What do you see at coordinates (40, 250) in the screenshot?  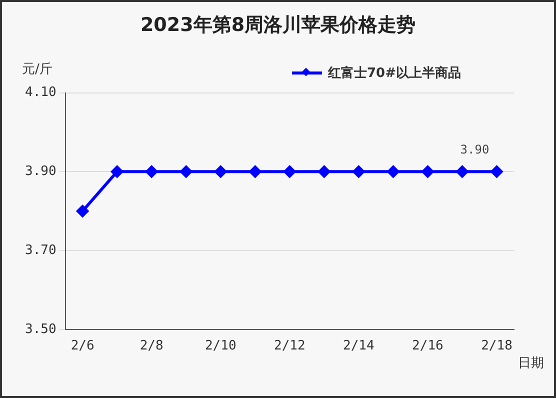 I see `y-tick-label: 3.70` at bounding box center [40, 250].